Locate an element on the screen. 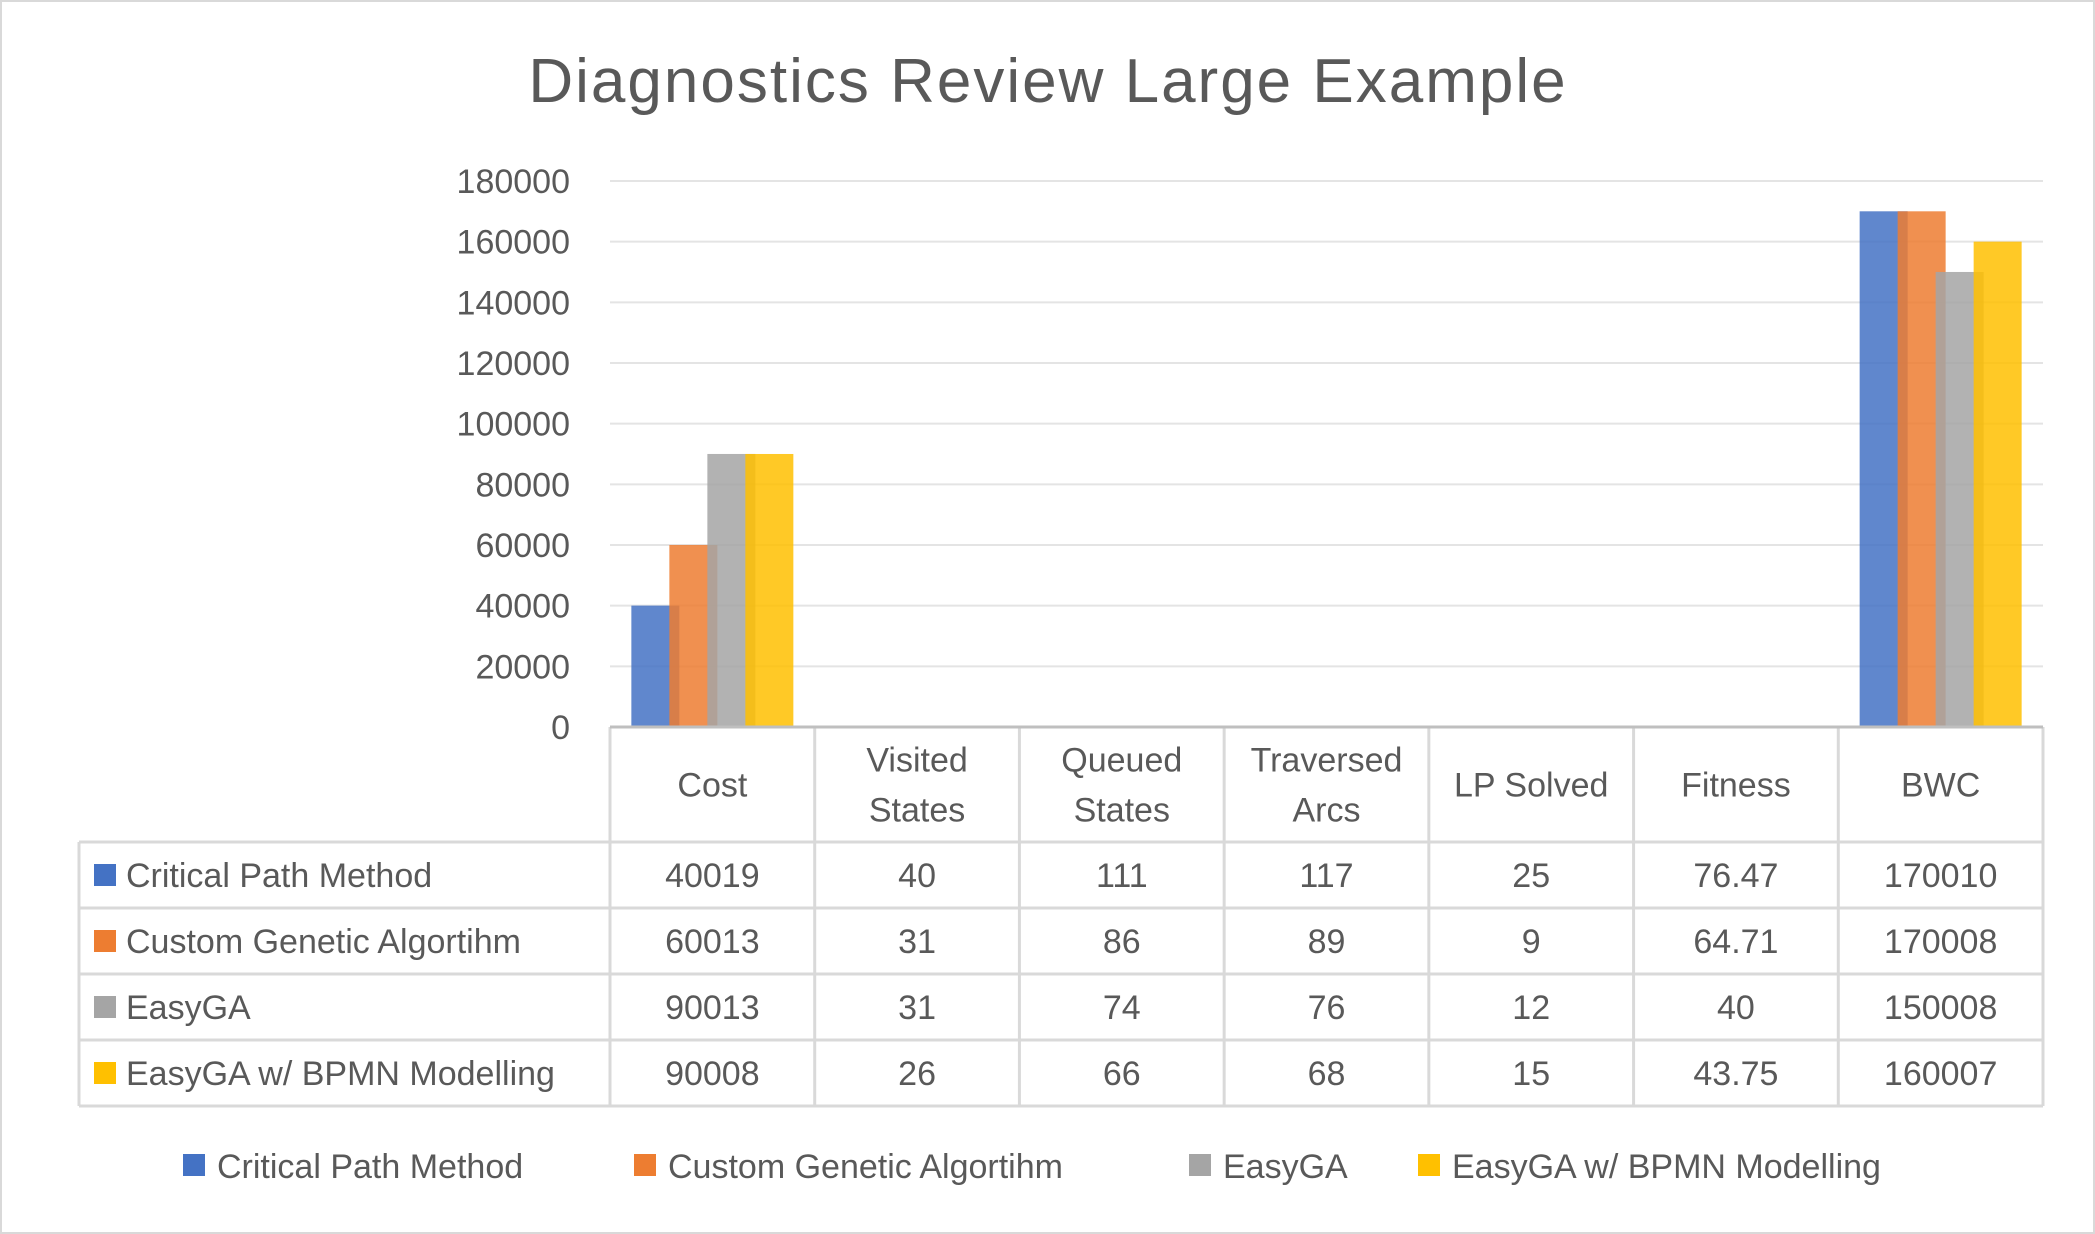 The height and width of the screenshot is (1234, 2095). table-cell: 60013 is located at coordinates (712, 942).